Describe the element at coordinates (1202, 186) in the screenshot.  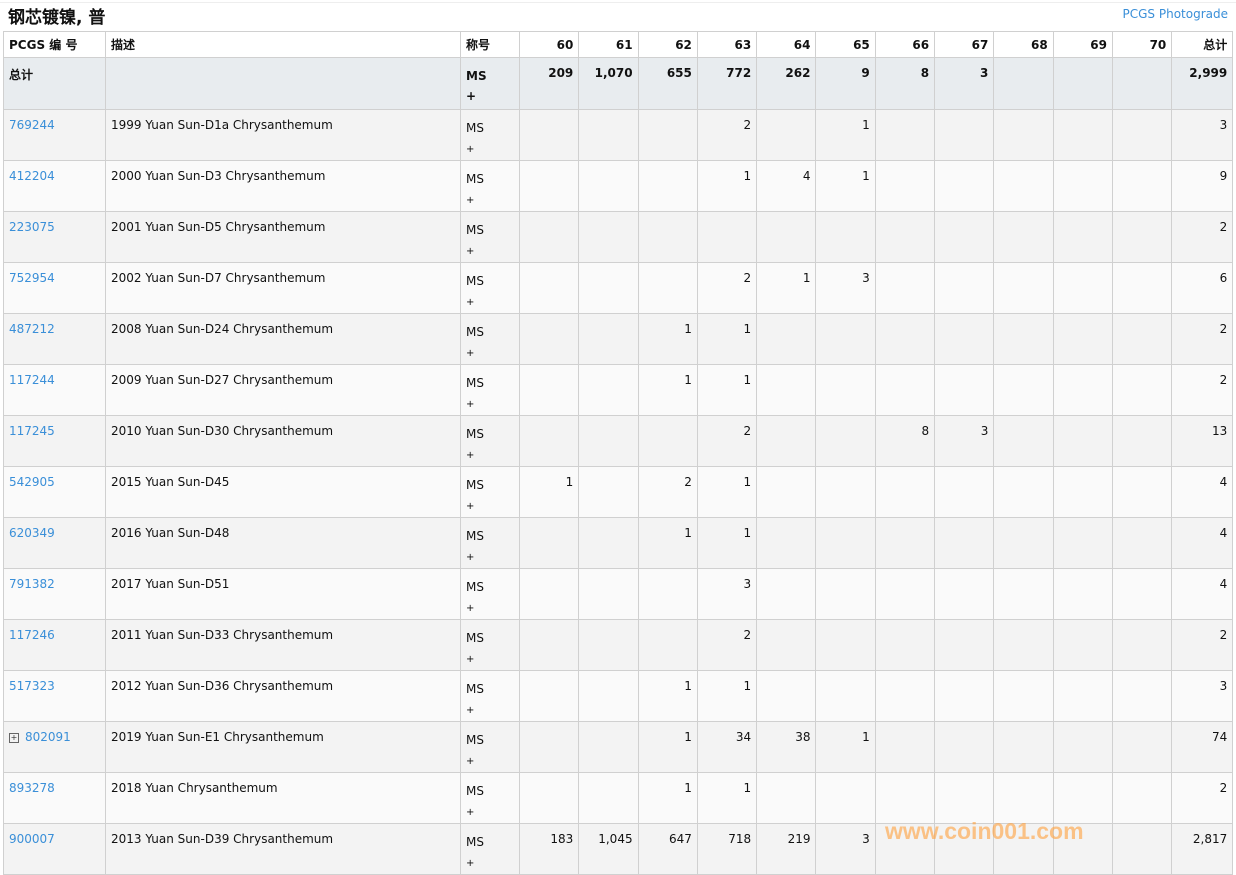
I see `row-total: 9` at that location.